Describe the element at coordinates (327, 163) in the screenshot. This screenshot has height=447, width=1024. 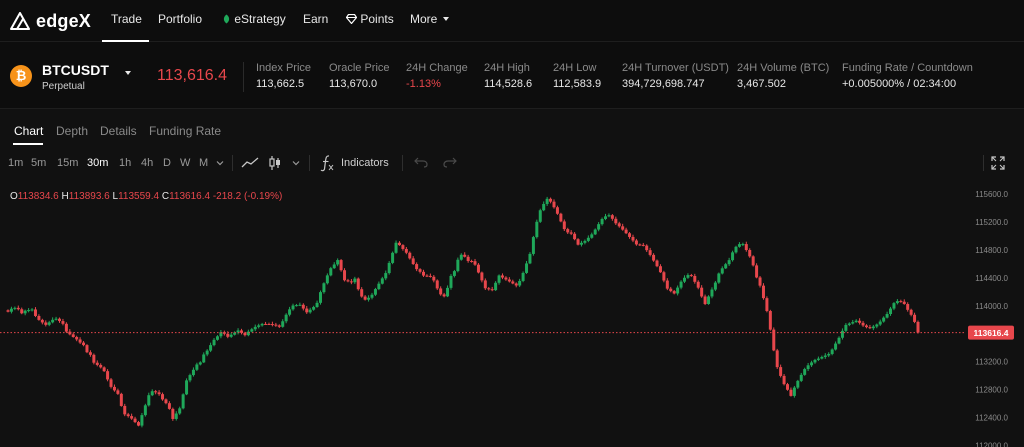
I see `function-icon` at that location.